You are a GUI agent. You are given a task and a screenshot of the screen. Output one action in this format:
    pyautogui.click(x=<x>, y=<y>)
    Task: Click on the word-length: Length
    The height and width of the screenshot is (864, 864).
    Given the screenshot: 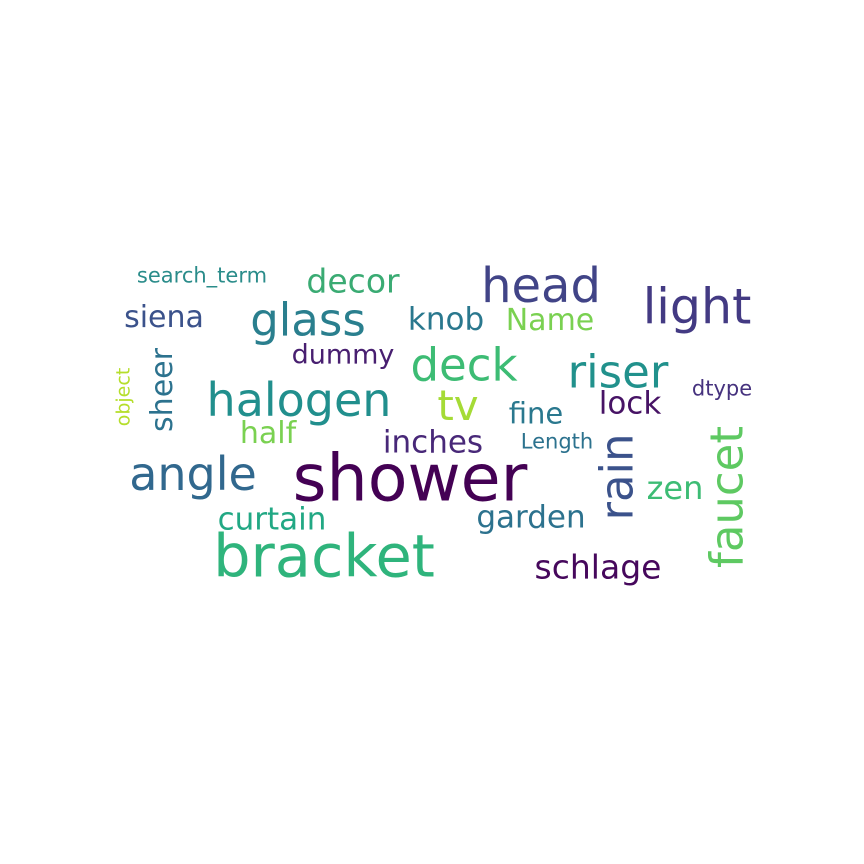 What is the action you would take?
    pyautogui.click(x=557, y=441)
    